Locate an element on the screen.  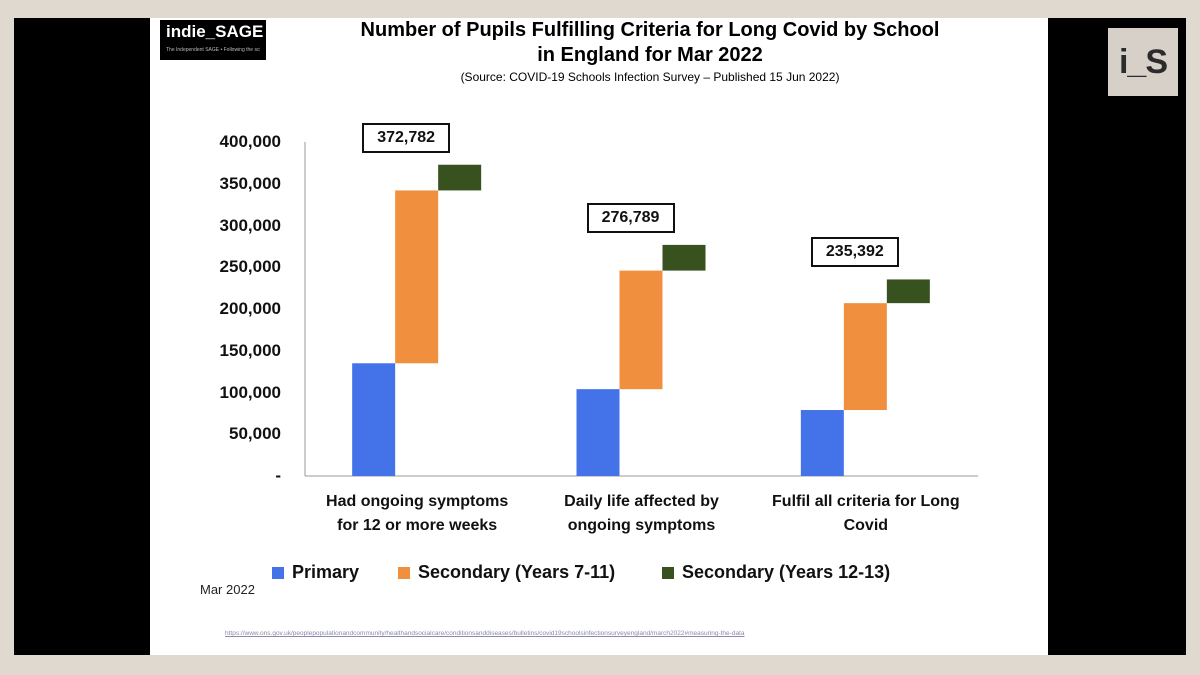
y-tick-label: 400,000 is located at coordinates (250, 141).